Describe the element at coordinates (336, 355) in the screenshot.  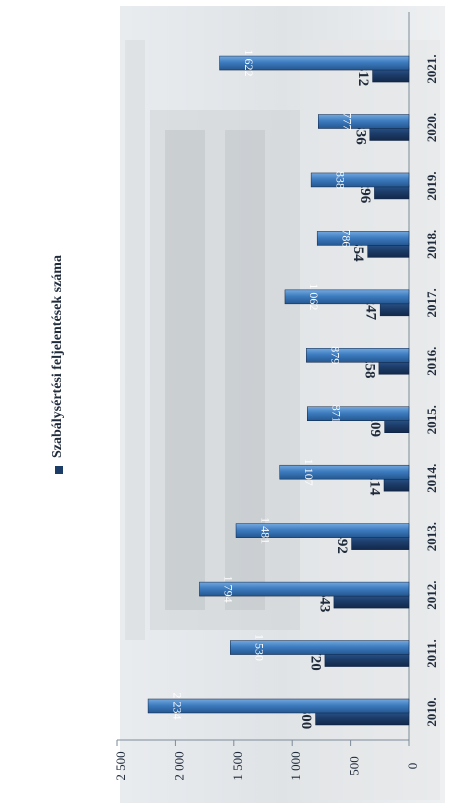
I see `data-label: 879` at that location.